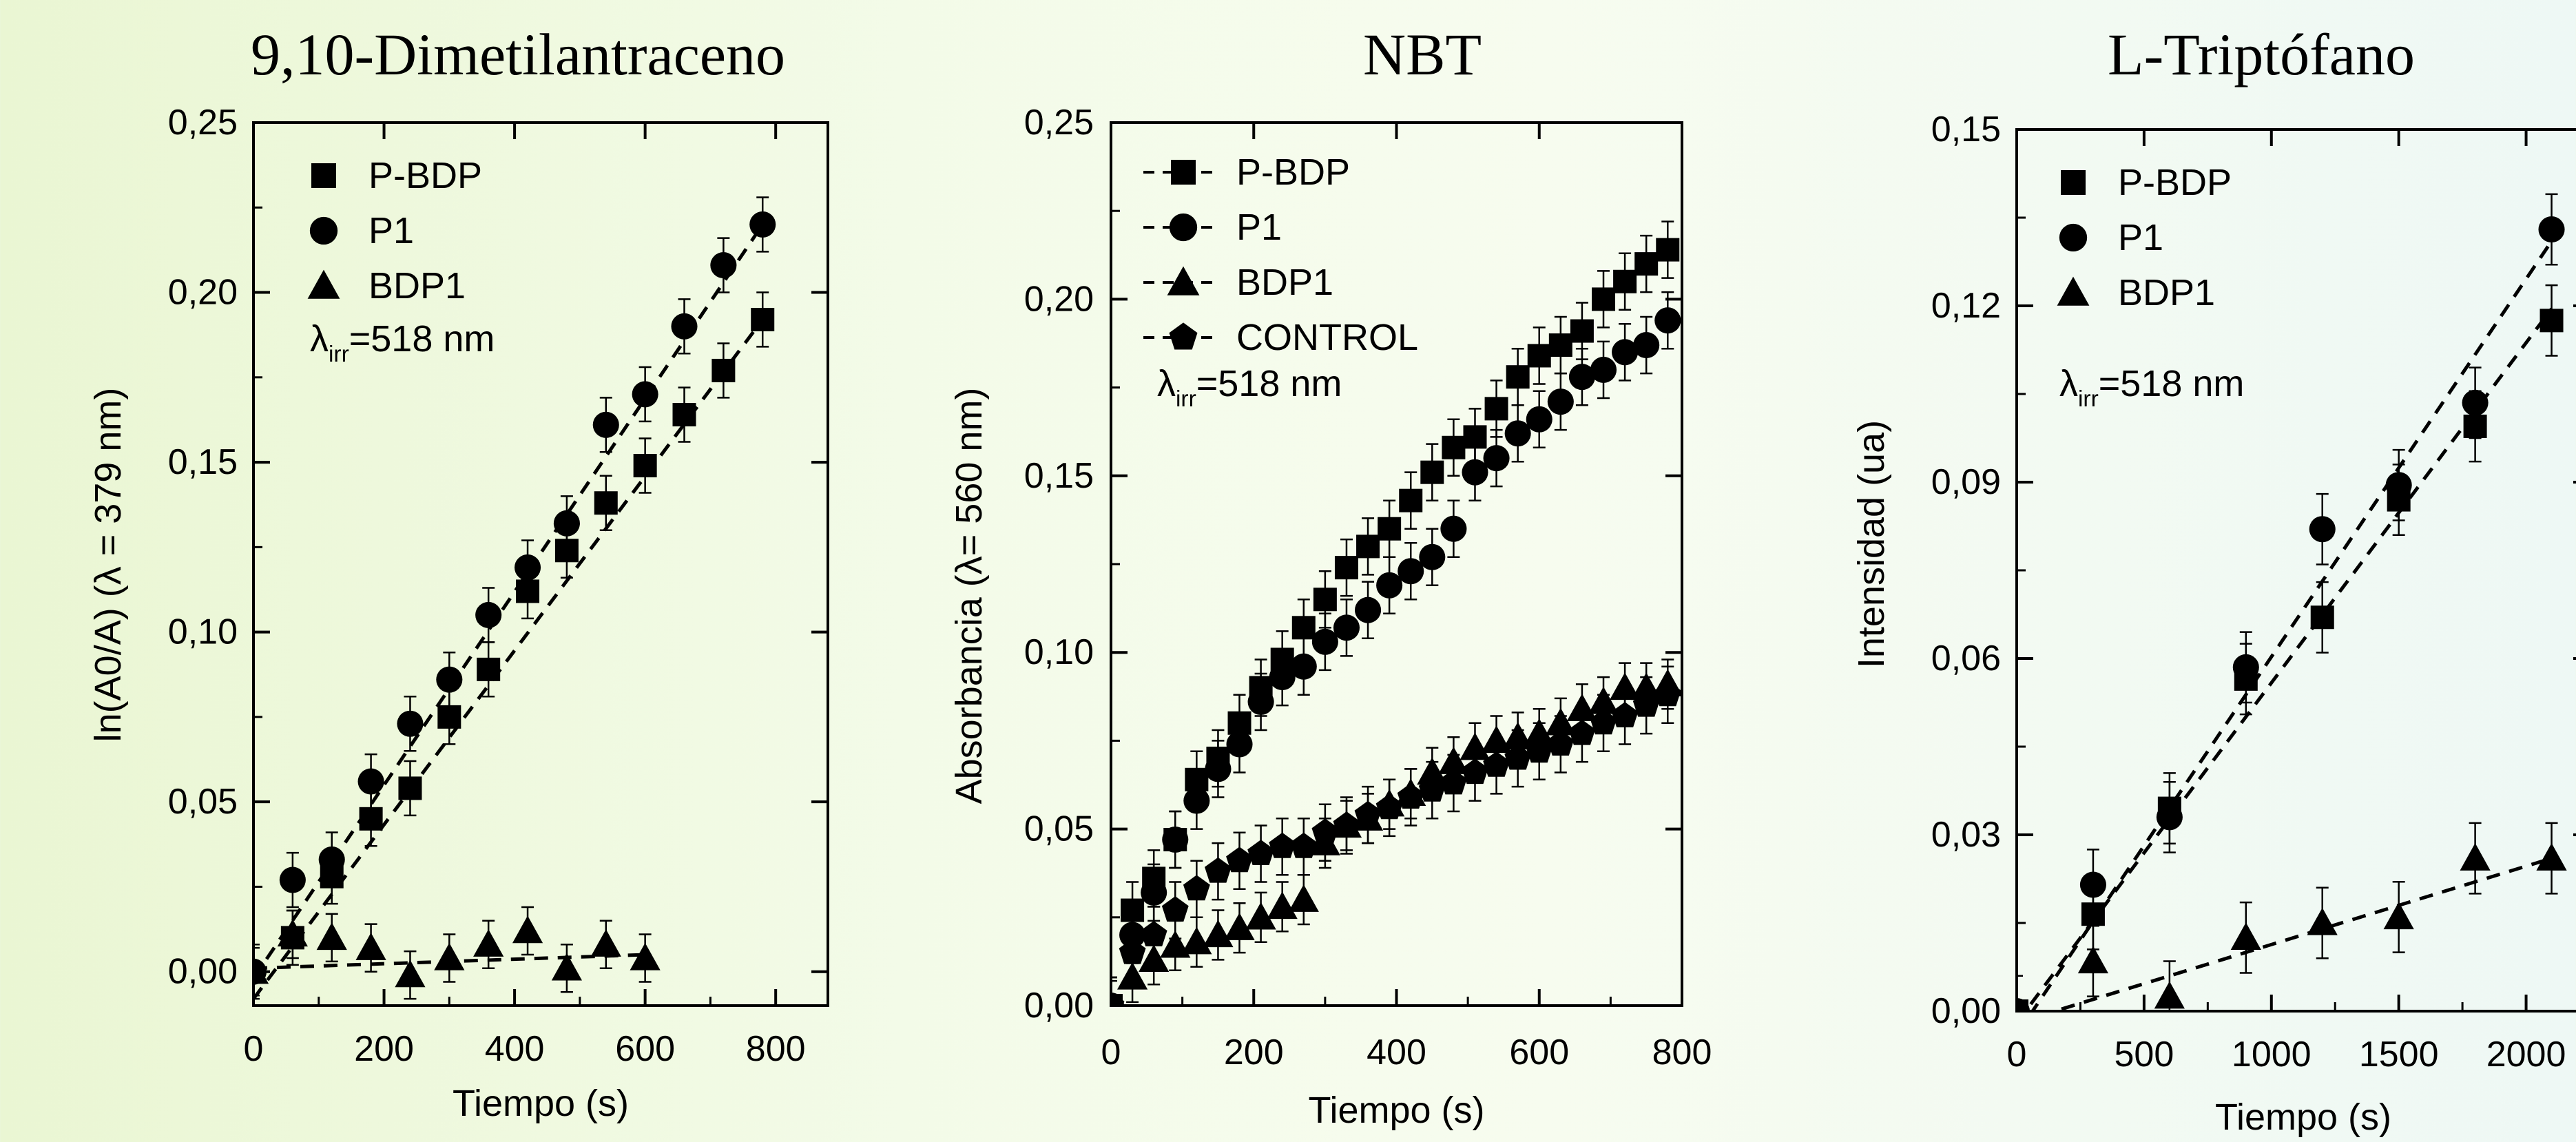 Image resolution: width=2576 pixels, height=1142 pixels. What do you see at coordinates (1396, 835) in the screenshot?
I see `series-control` at bounding box center [1396, 835].